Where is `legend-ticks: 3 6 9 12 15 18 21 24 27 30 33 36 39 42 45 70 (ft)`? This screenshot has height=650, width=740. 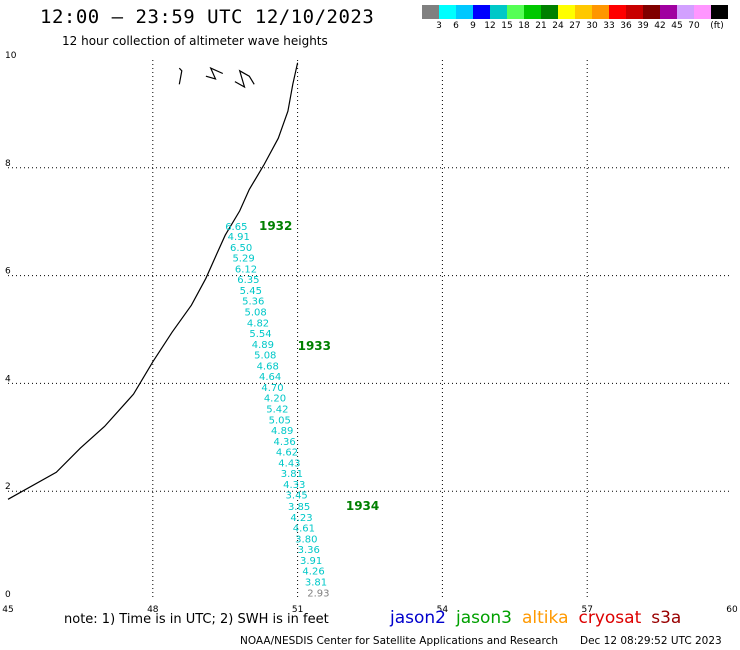 legend-ticks: 3 6 9 12 15 18 21 24 27 30 33 36 39 42 45 70 (ft) is located at coordinates (575, 27).